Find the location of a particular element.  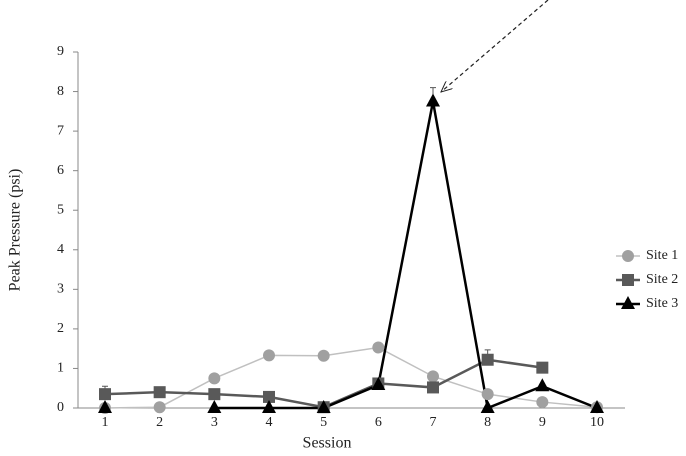

y-tick-label: 4 is located at coordinates (60, 249).